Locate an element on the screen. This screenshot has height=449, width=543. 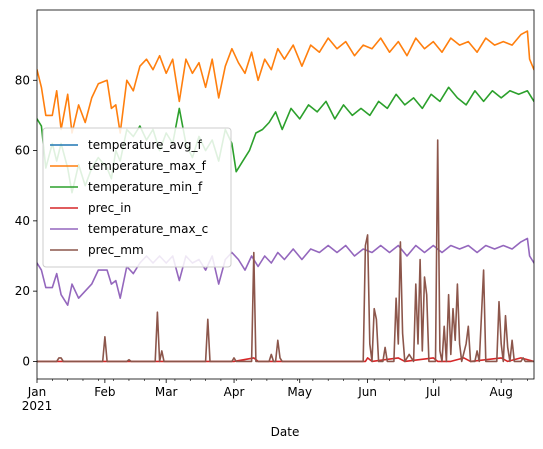
x-tick-label: Aug is located at coordinates (500, 392).